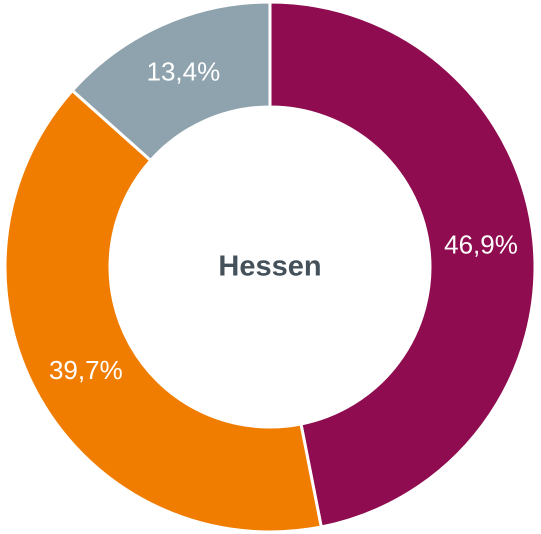  What do you see at coordinates (183, 71) in the screenshot?
I see `data-label: 13,4%` at bounding box center [183, 71].